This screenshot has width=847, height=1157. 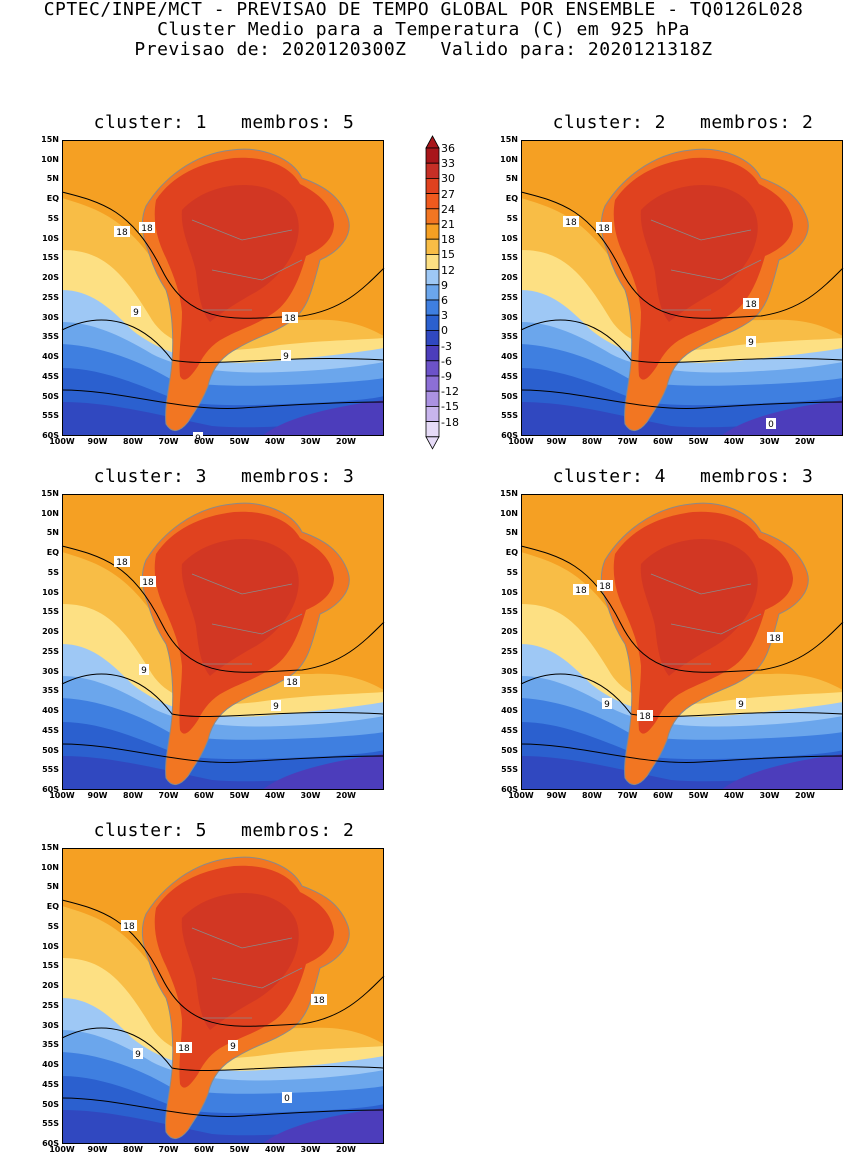 I want to click on colorbar-label: 30, so click(x=448, y=179).